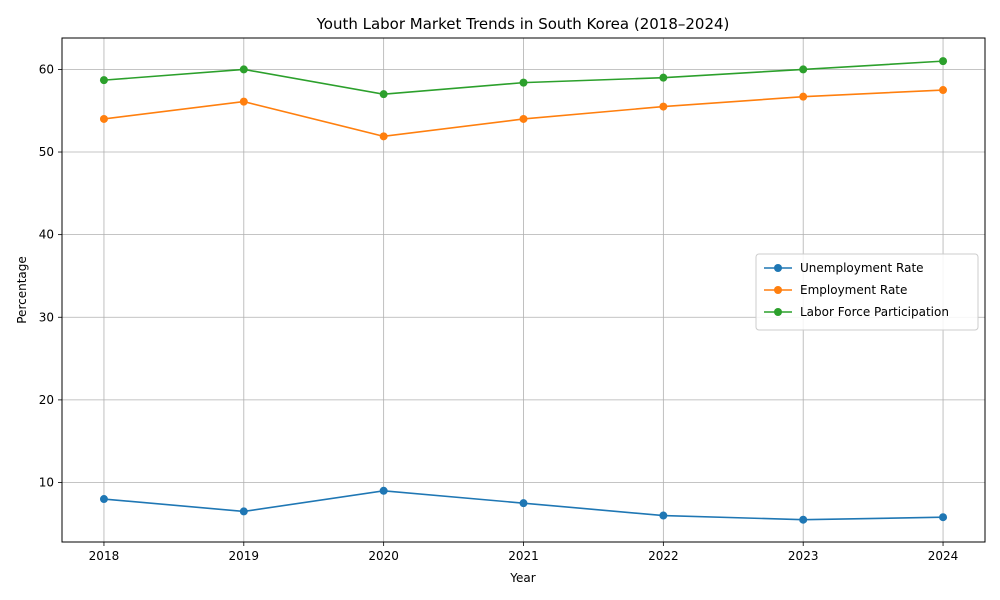 The height and width of the screenshot is (600, 1000). I want to click on x-tick-label: 2022, so click(663, 556).